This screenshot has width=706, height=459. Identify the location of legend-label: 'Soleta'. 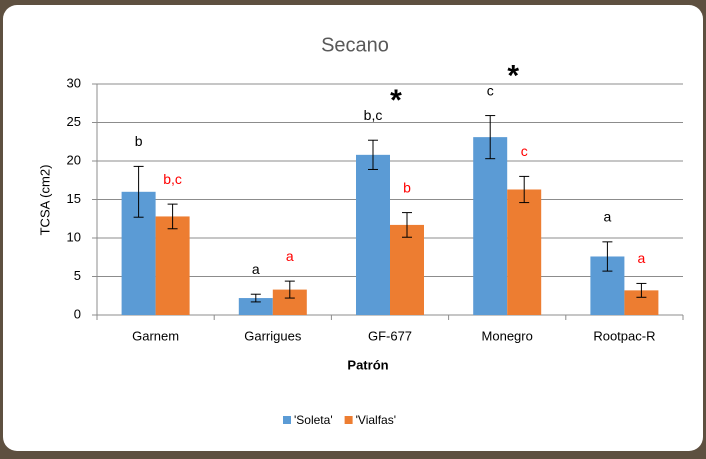
(313, 420).